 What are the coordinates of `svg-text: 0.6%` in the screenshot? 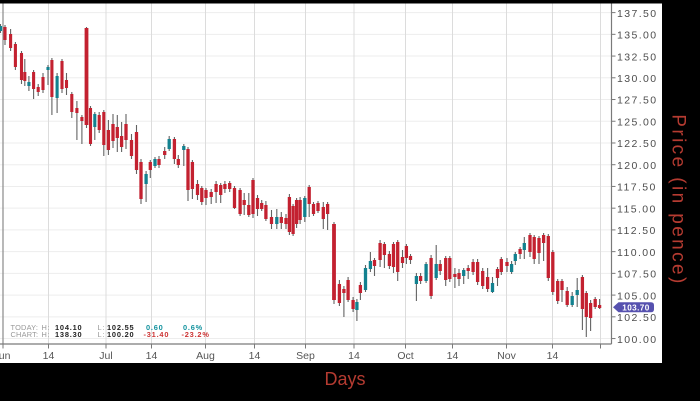 It's located at (193, 327).